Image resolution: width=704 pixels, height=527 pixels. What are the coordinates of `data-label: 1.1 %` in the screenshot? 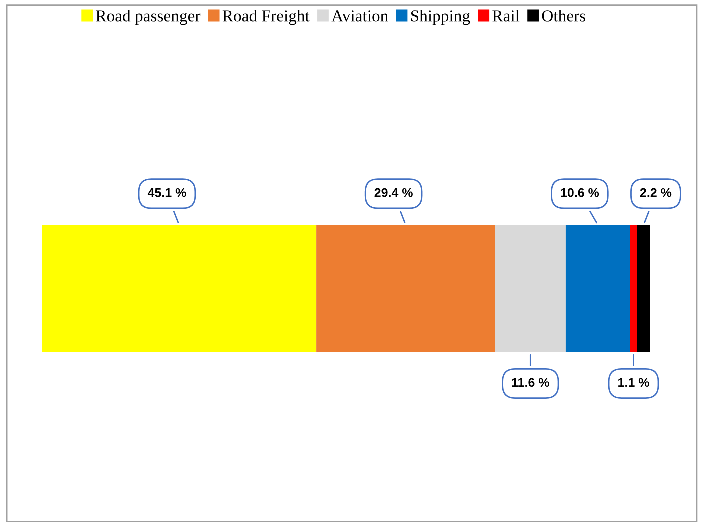 It's located at (634, 383).